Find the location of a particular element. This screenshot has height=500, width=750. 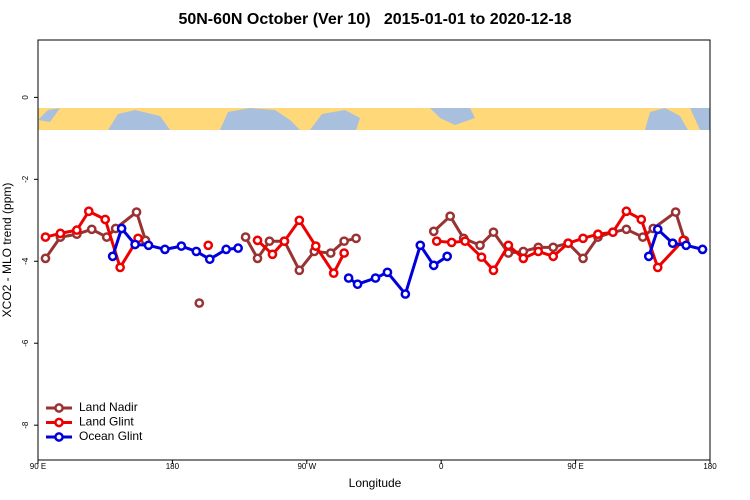

y-axis-label: XCO2 - MLO trend (ppm) is located at coordinates (7, 250).